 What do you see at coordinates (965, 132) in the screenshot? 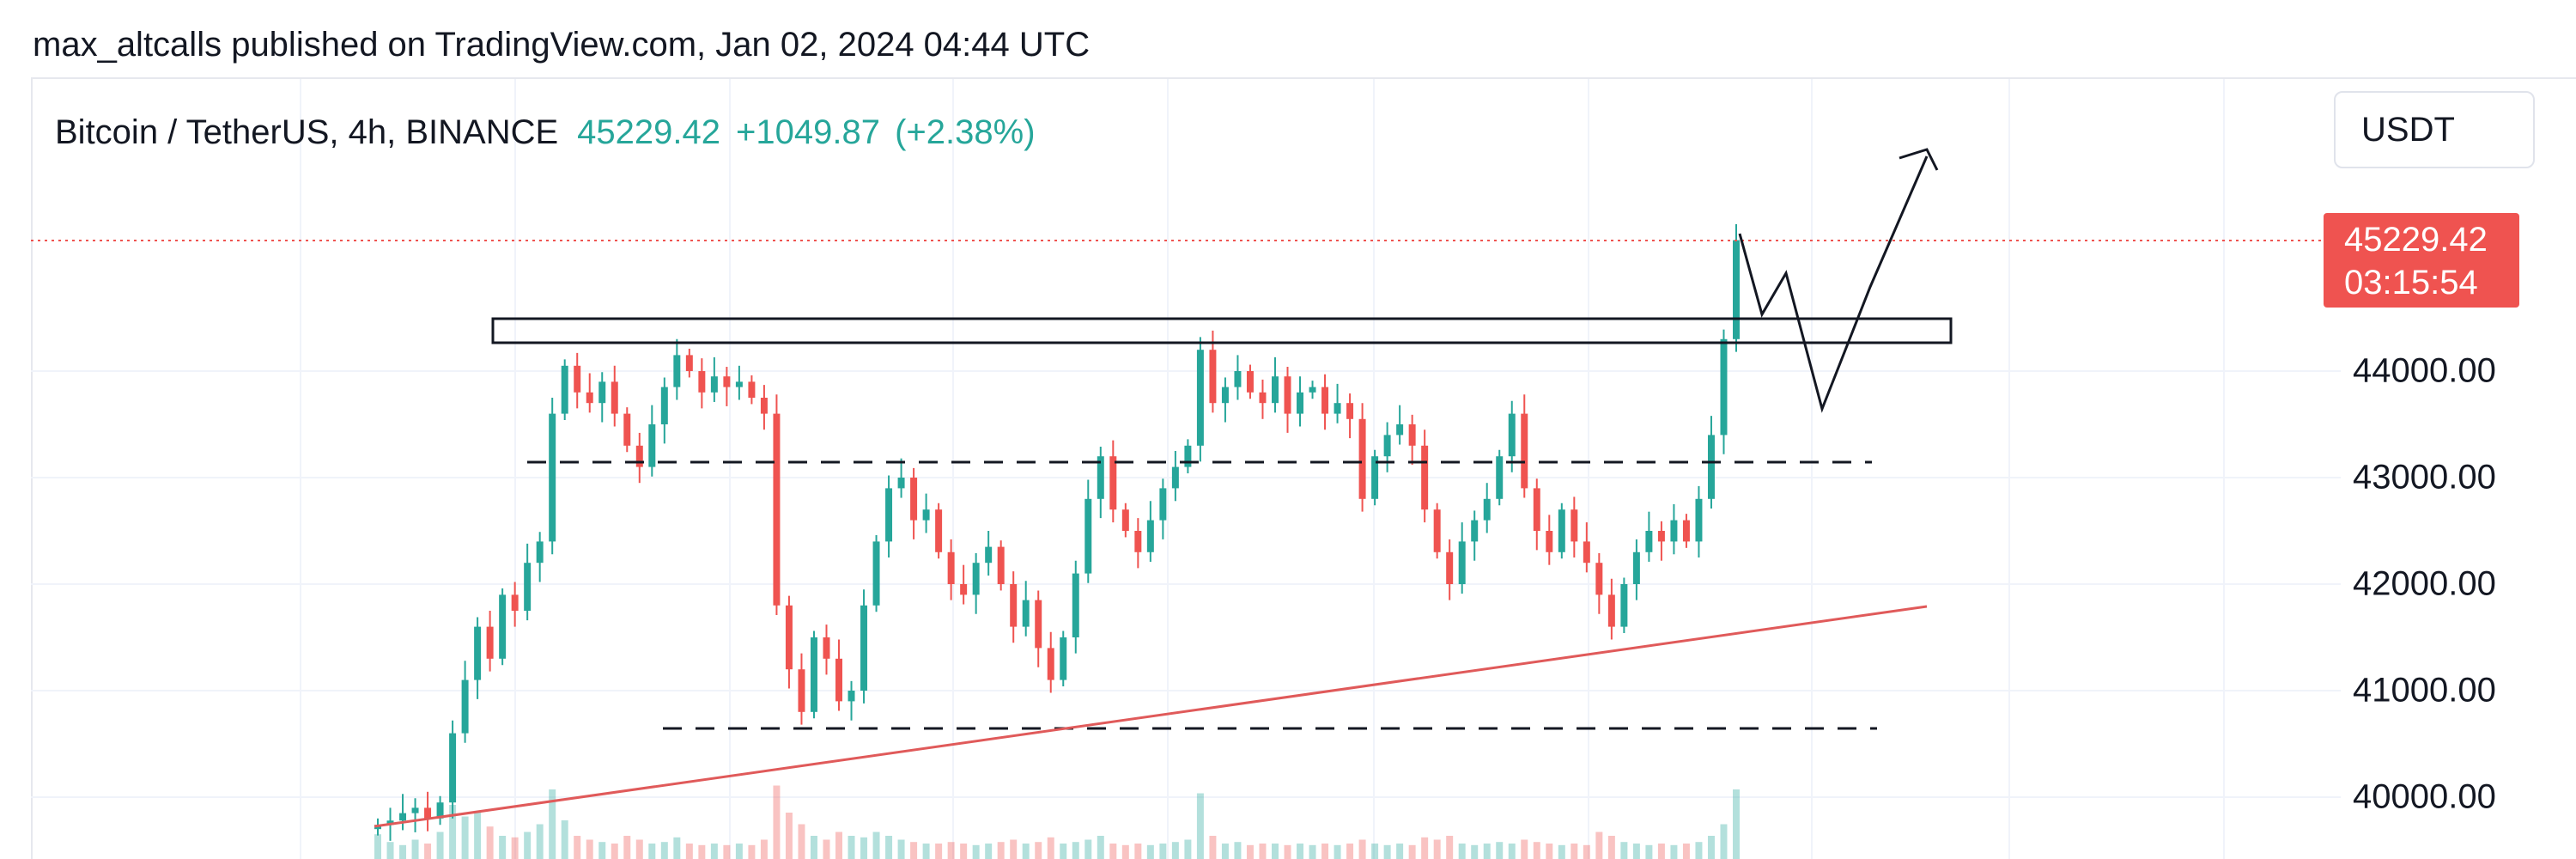
I see `legend-change-percent: (+2.38%)` at bounding box center [965, 132].